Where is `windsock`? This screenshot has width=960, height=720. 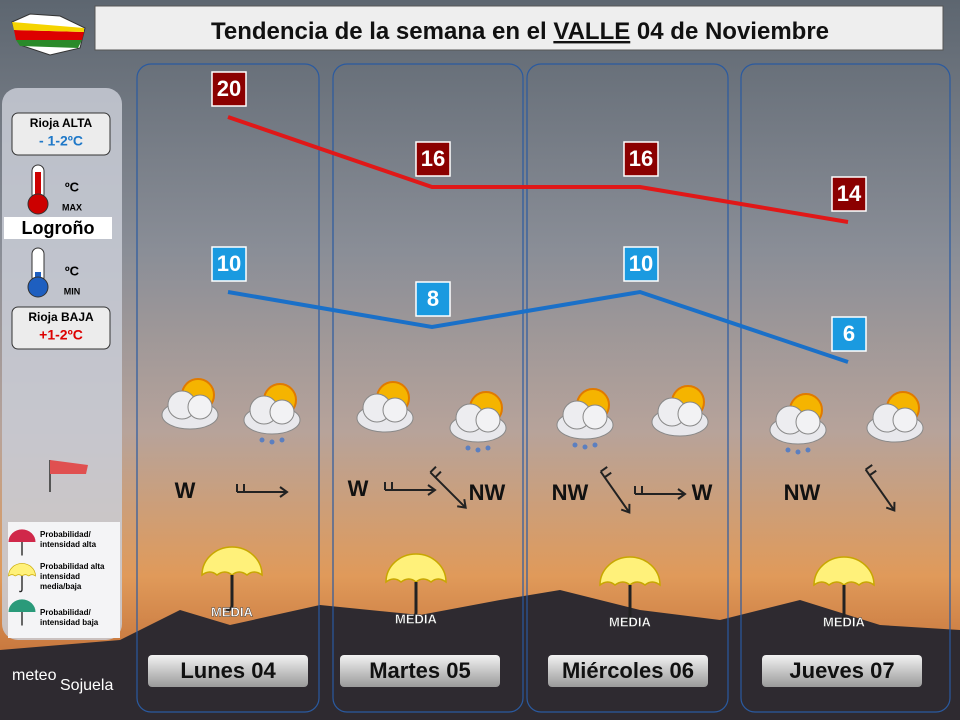
windsock is located at coordinates (68, 476).